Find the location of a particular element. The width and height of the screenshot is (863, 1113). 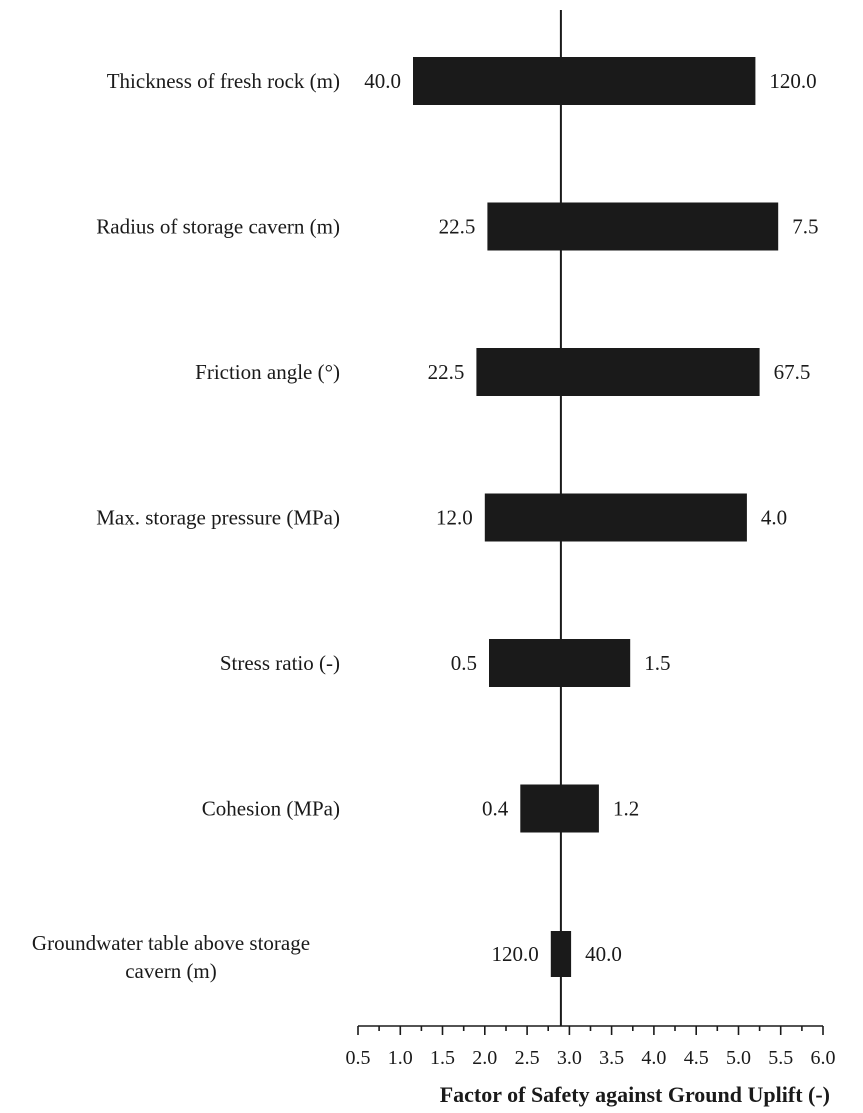

parameter-label: Max. storage pressure (MPa) is located at coordinates (218, 518).